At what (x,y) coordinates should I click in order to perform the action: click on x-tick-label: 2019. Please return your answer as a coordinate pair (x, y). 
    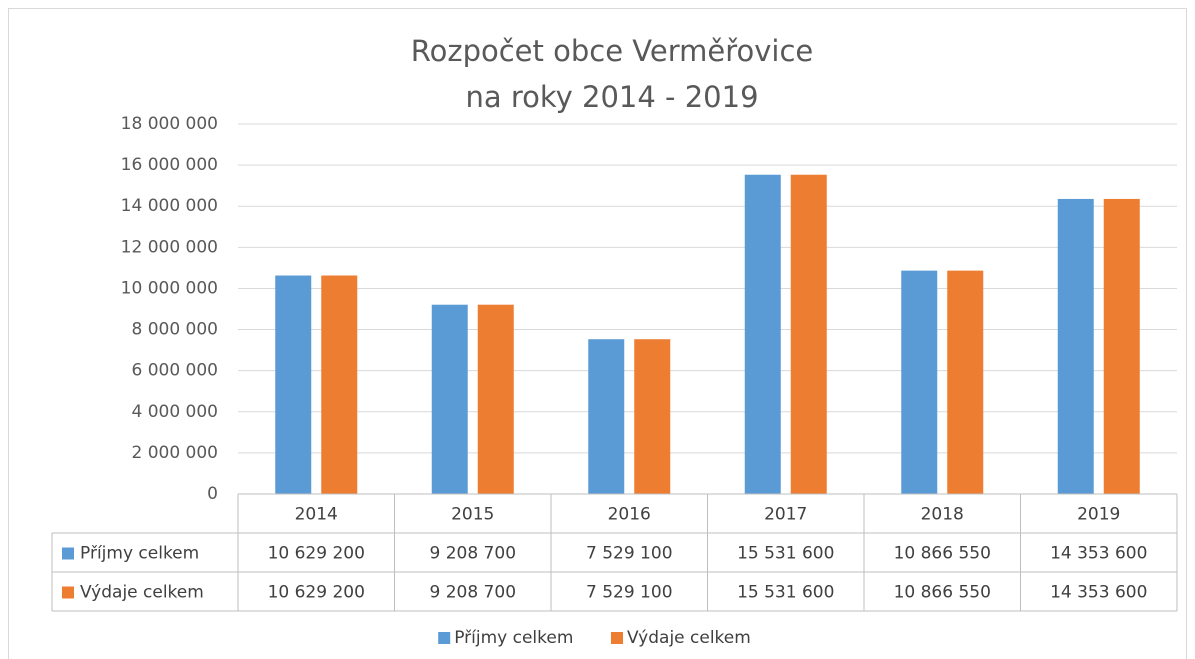
    Looking at the image, I should click on (1098, 515).